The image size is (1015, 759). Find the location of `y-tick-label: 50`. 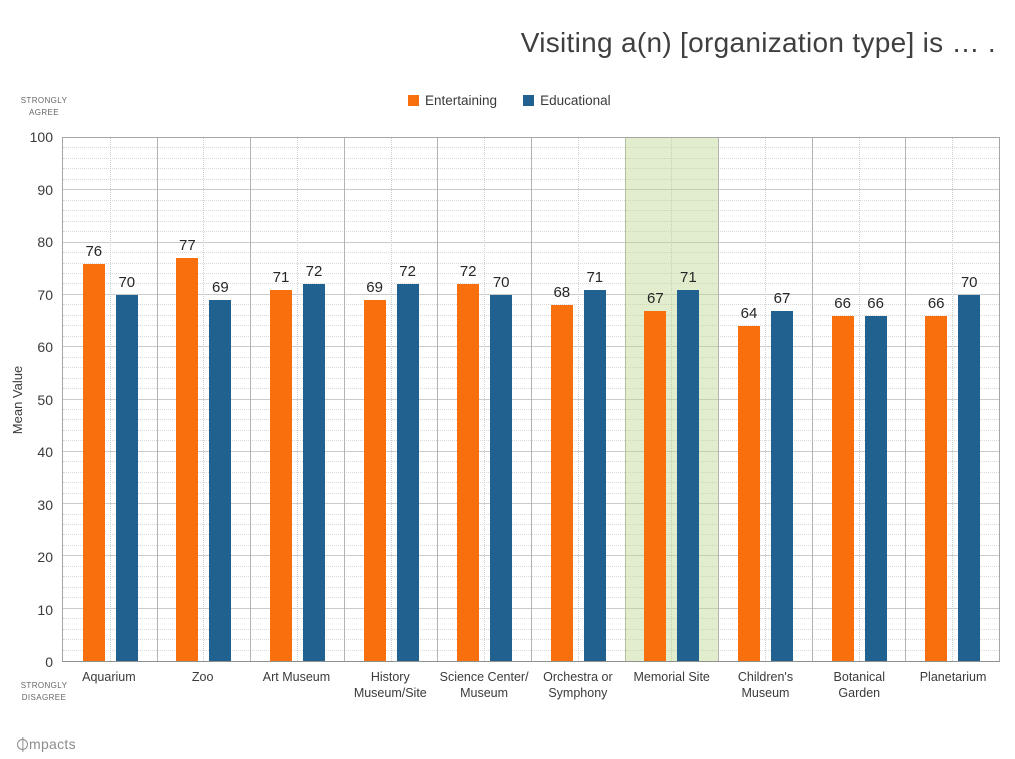

y-tick-label: 50 is located at coordinates (45, 399).